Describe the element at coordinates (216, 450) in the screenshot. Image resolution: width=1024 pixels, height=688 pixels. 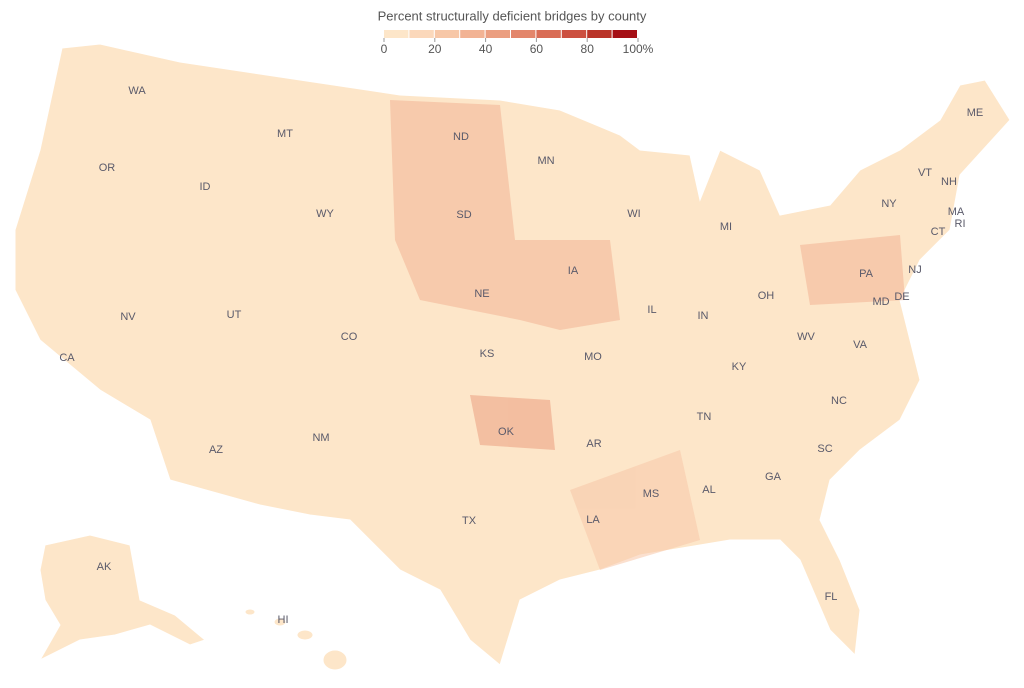
I see `state-label: AZ` at that location.